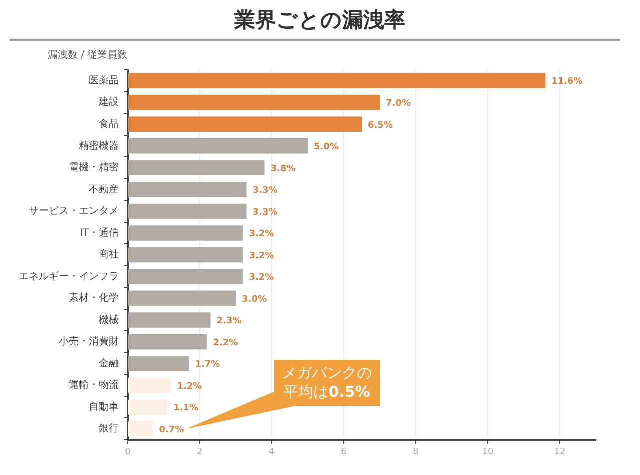 Image resolution: width=640 pixels, height=475 pixels. I want to click on data-label: 2.2%, so click(225, 343).